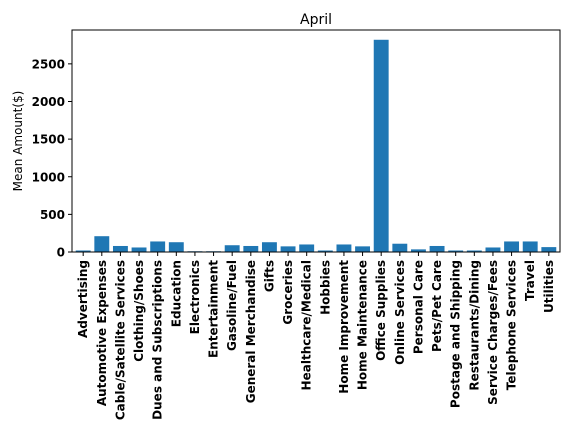 This screenshot has height=432, width=576. I want to click on y-axis-ticks: 0 500 1000 1500 2000 2500, so click(52, 158).